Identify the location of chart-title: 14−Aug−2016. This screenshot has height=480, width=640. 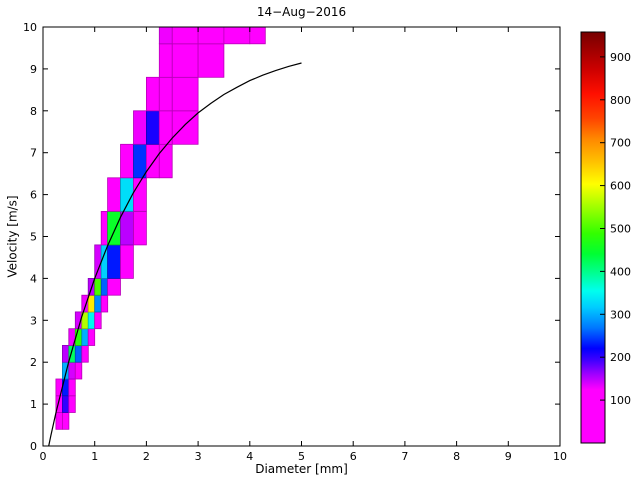
(301, 12).